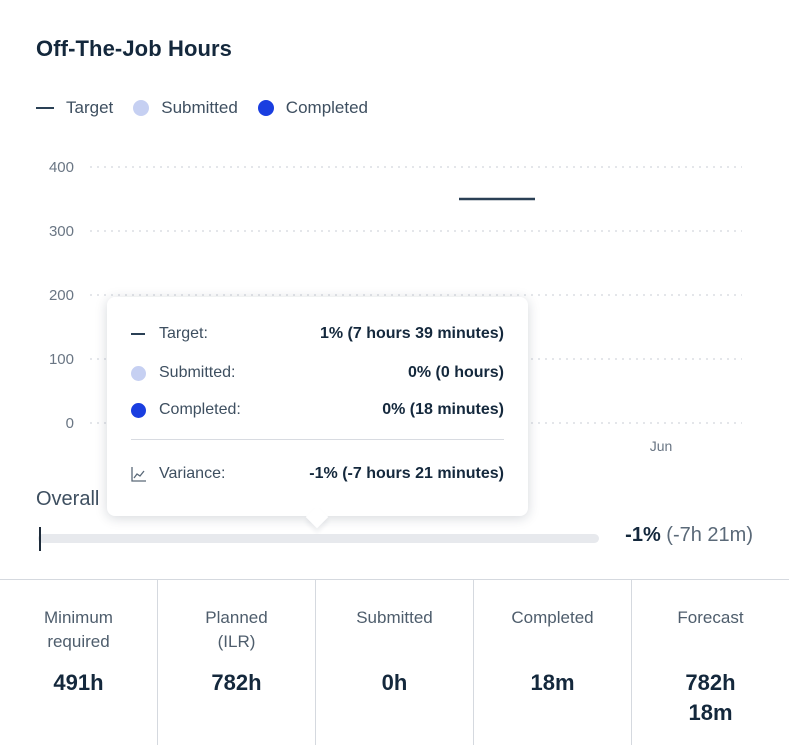 Image resolution: width=789 pixels, height=745 pixels. I want to click on stat-value: 0h, so click(394, 682).